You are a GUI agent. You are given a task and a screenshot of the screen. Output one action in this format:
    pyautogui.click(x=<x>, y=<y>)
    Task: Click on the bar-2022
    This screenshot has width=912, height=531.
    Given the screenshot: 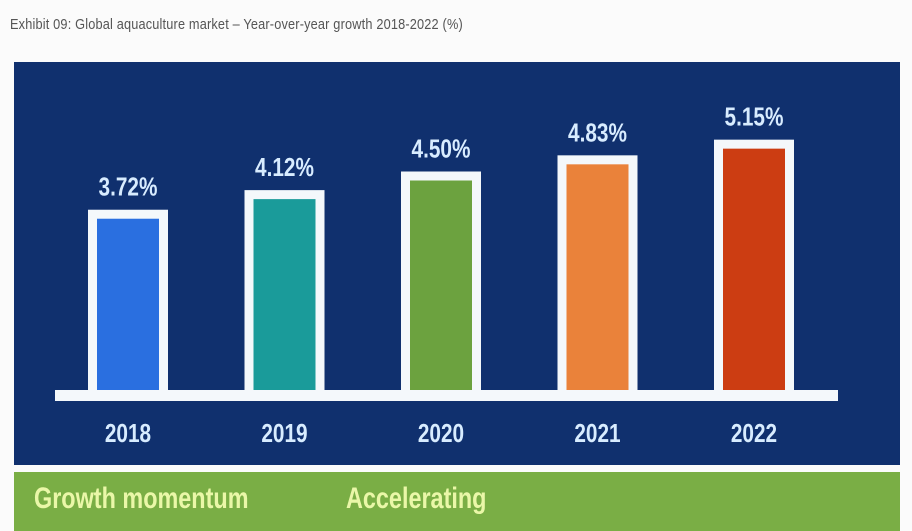 What is the action you would take?
    pyautogui.click(x=754, y=272)
    